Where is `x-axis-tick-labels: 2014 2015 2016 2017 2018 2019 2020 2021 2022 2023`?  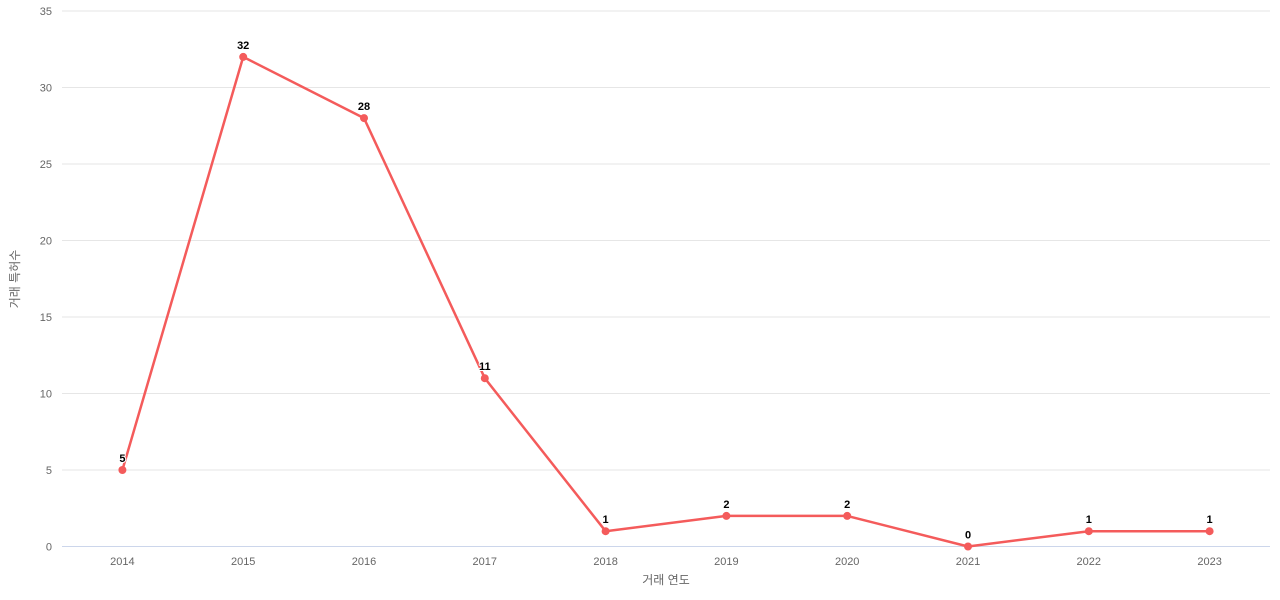 x-axis-tick-labels: 2014 2015 2016 2017 2018 2019 2020 2021 2022 2023 is located at coordinates (666, 562).